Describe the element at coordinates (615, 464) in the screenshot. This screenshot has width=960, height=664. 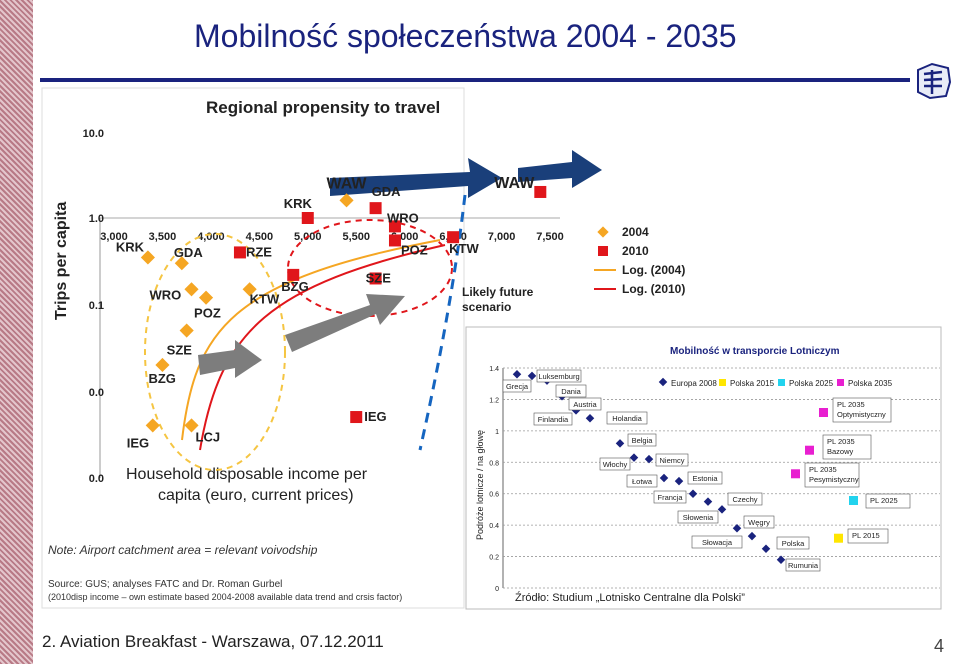
I see `label-eu-7: Włochy` at that location.